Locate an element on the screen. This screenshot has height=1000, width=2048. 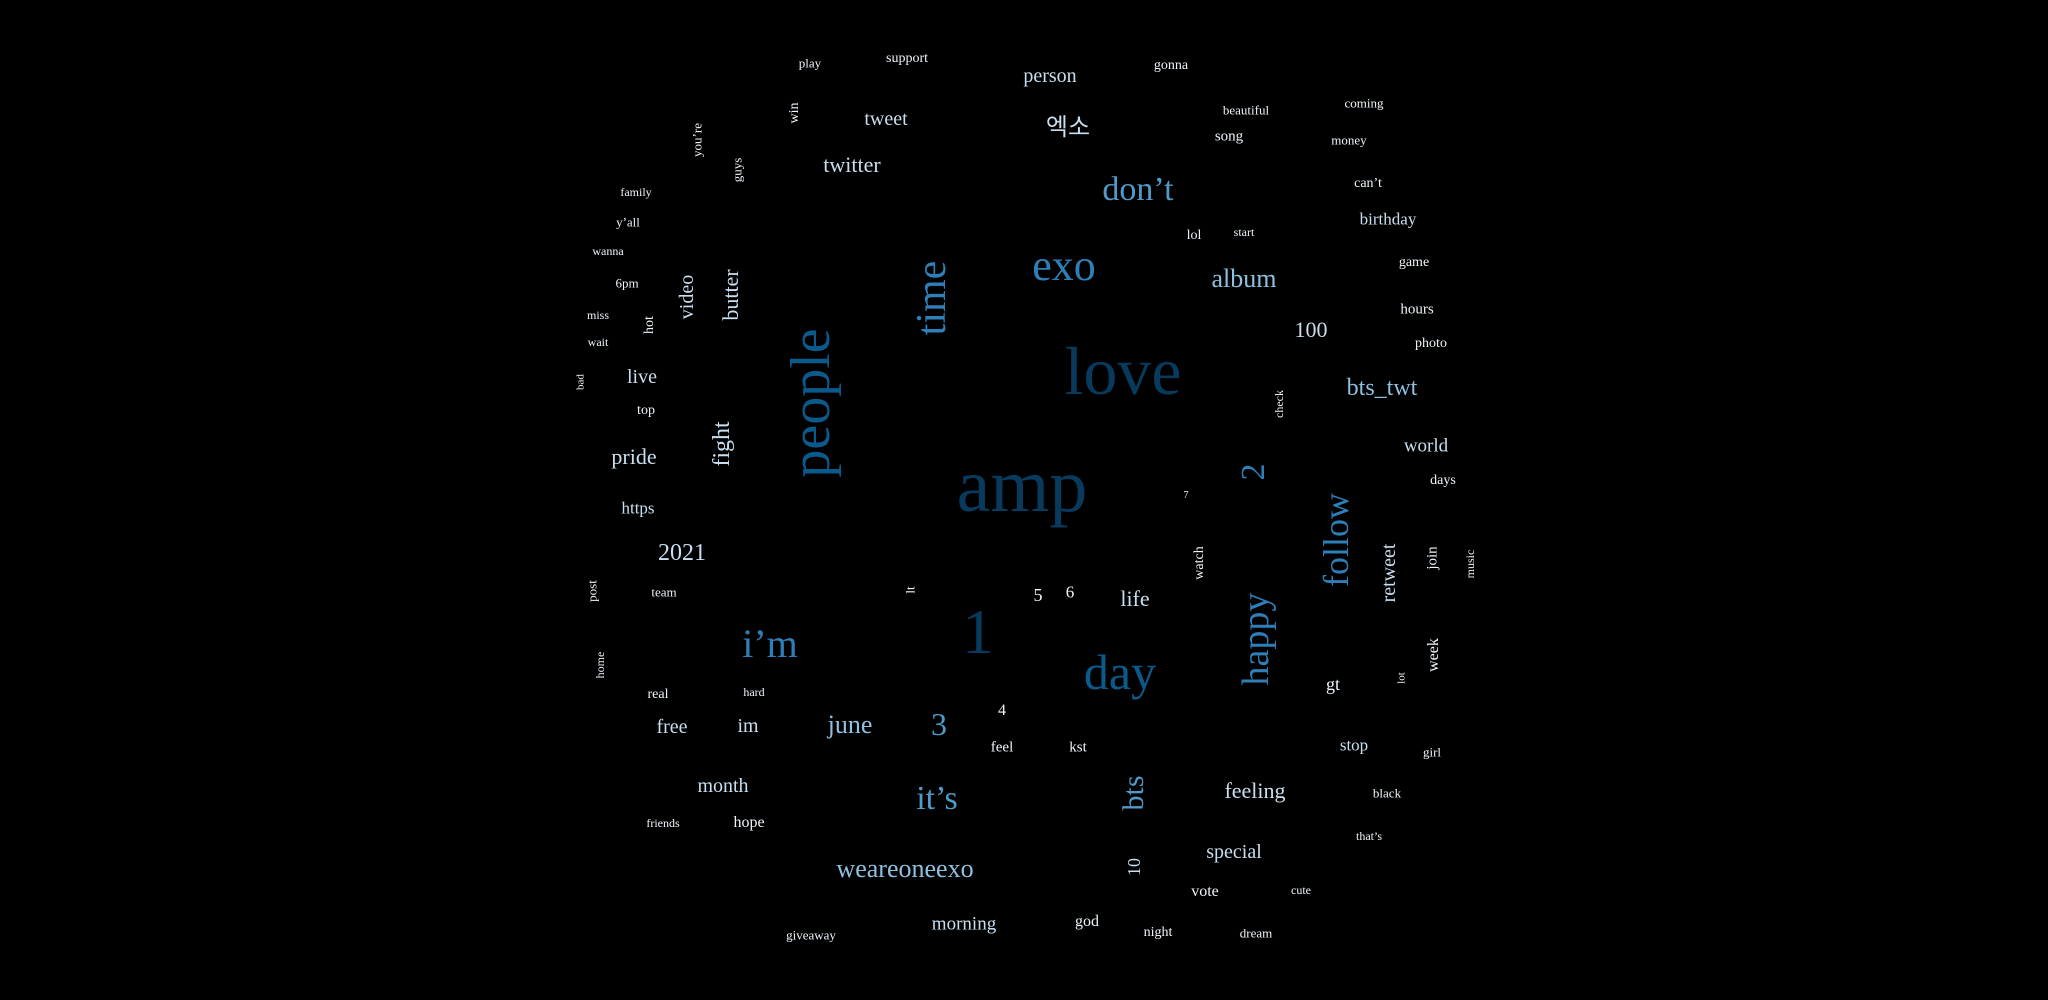
word-cloud-word: can’t is located at coordinates (1368, 183).